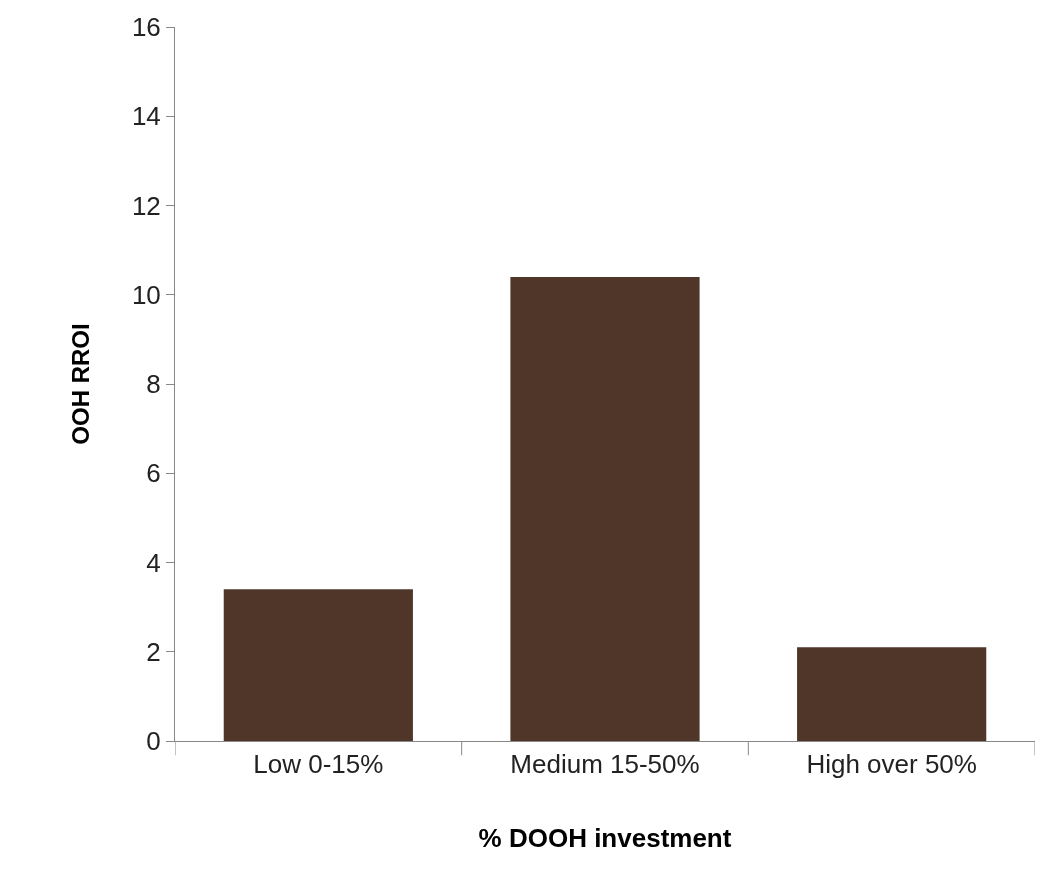  What do you see at coordinates (605, 837) in the screenshot?
I see `x-axis-title: % DOOH investment` at bounding box center [605, 837].